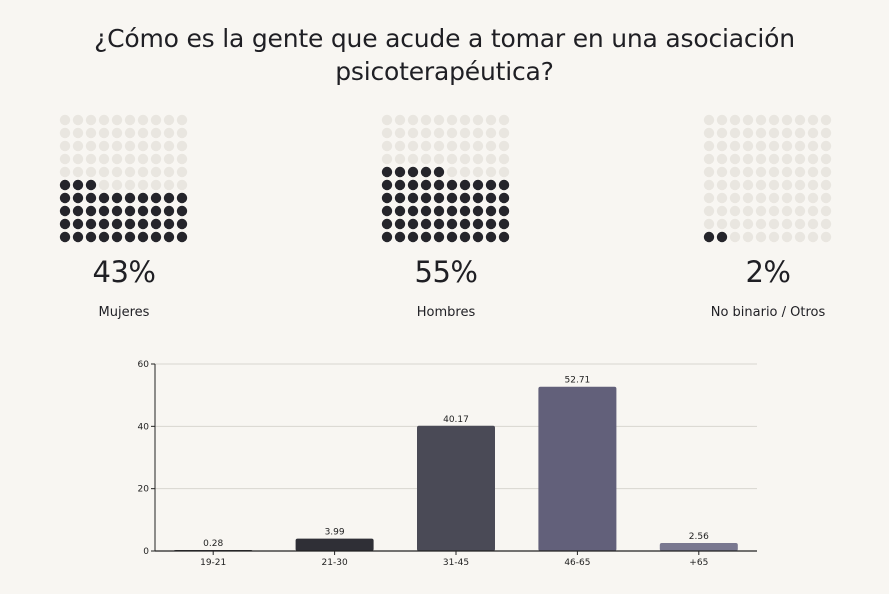  Describe the element at coordinates (144, 180) in the screenshot. I see `waffle-mujeres` at that location.